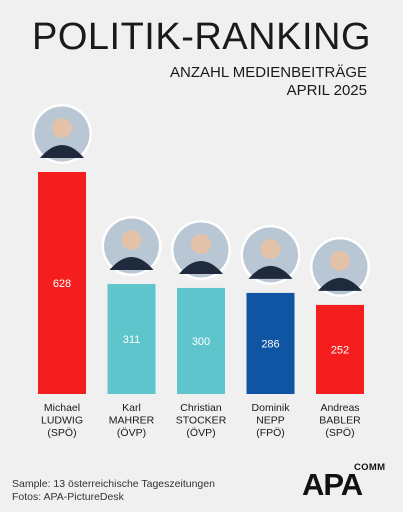 The image size is (403, 512). Describe the element at coordinates (271, 408) in the screenshot. I see `category-label: Dominik` at that location.